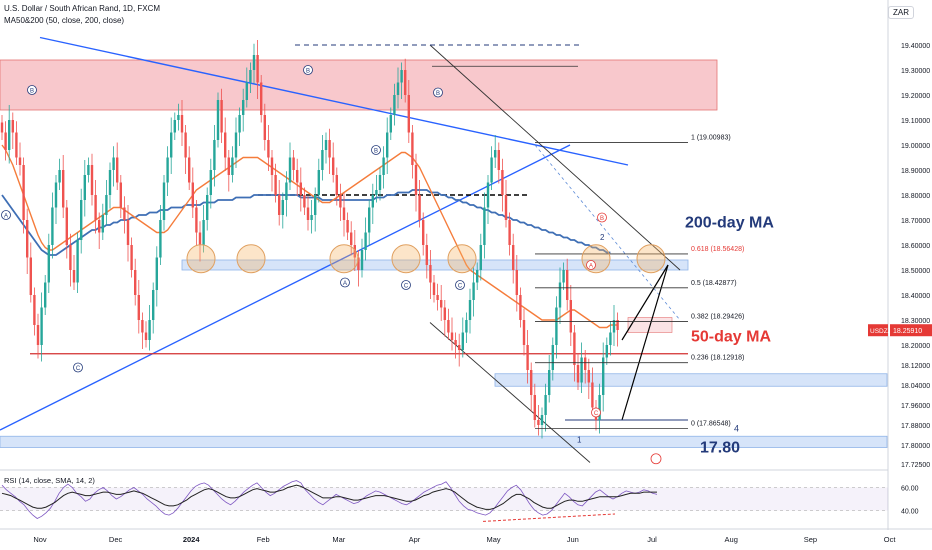  I want to click on rsi-ma-line, so click(329, 497).